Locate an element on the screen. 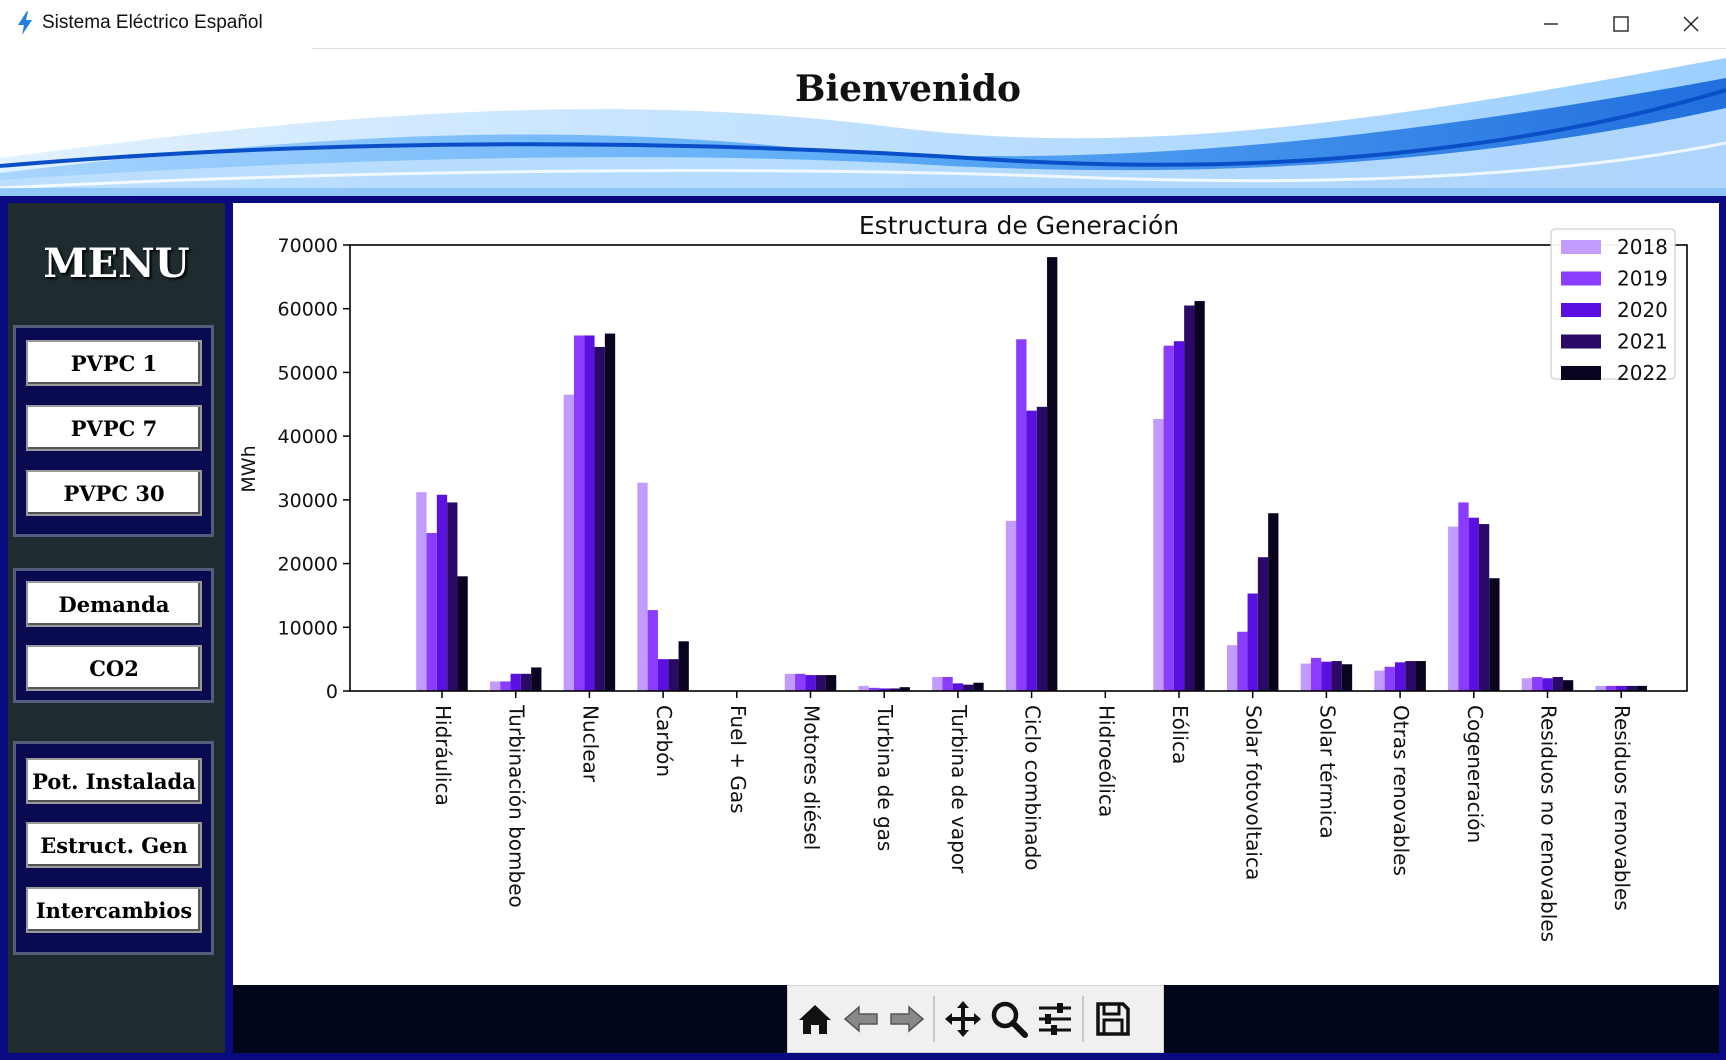 The image size is (1726, 1060). co2-button: CO2 is located at coordinates (114, 668).